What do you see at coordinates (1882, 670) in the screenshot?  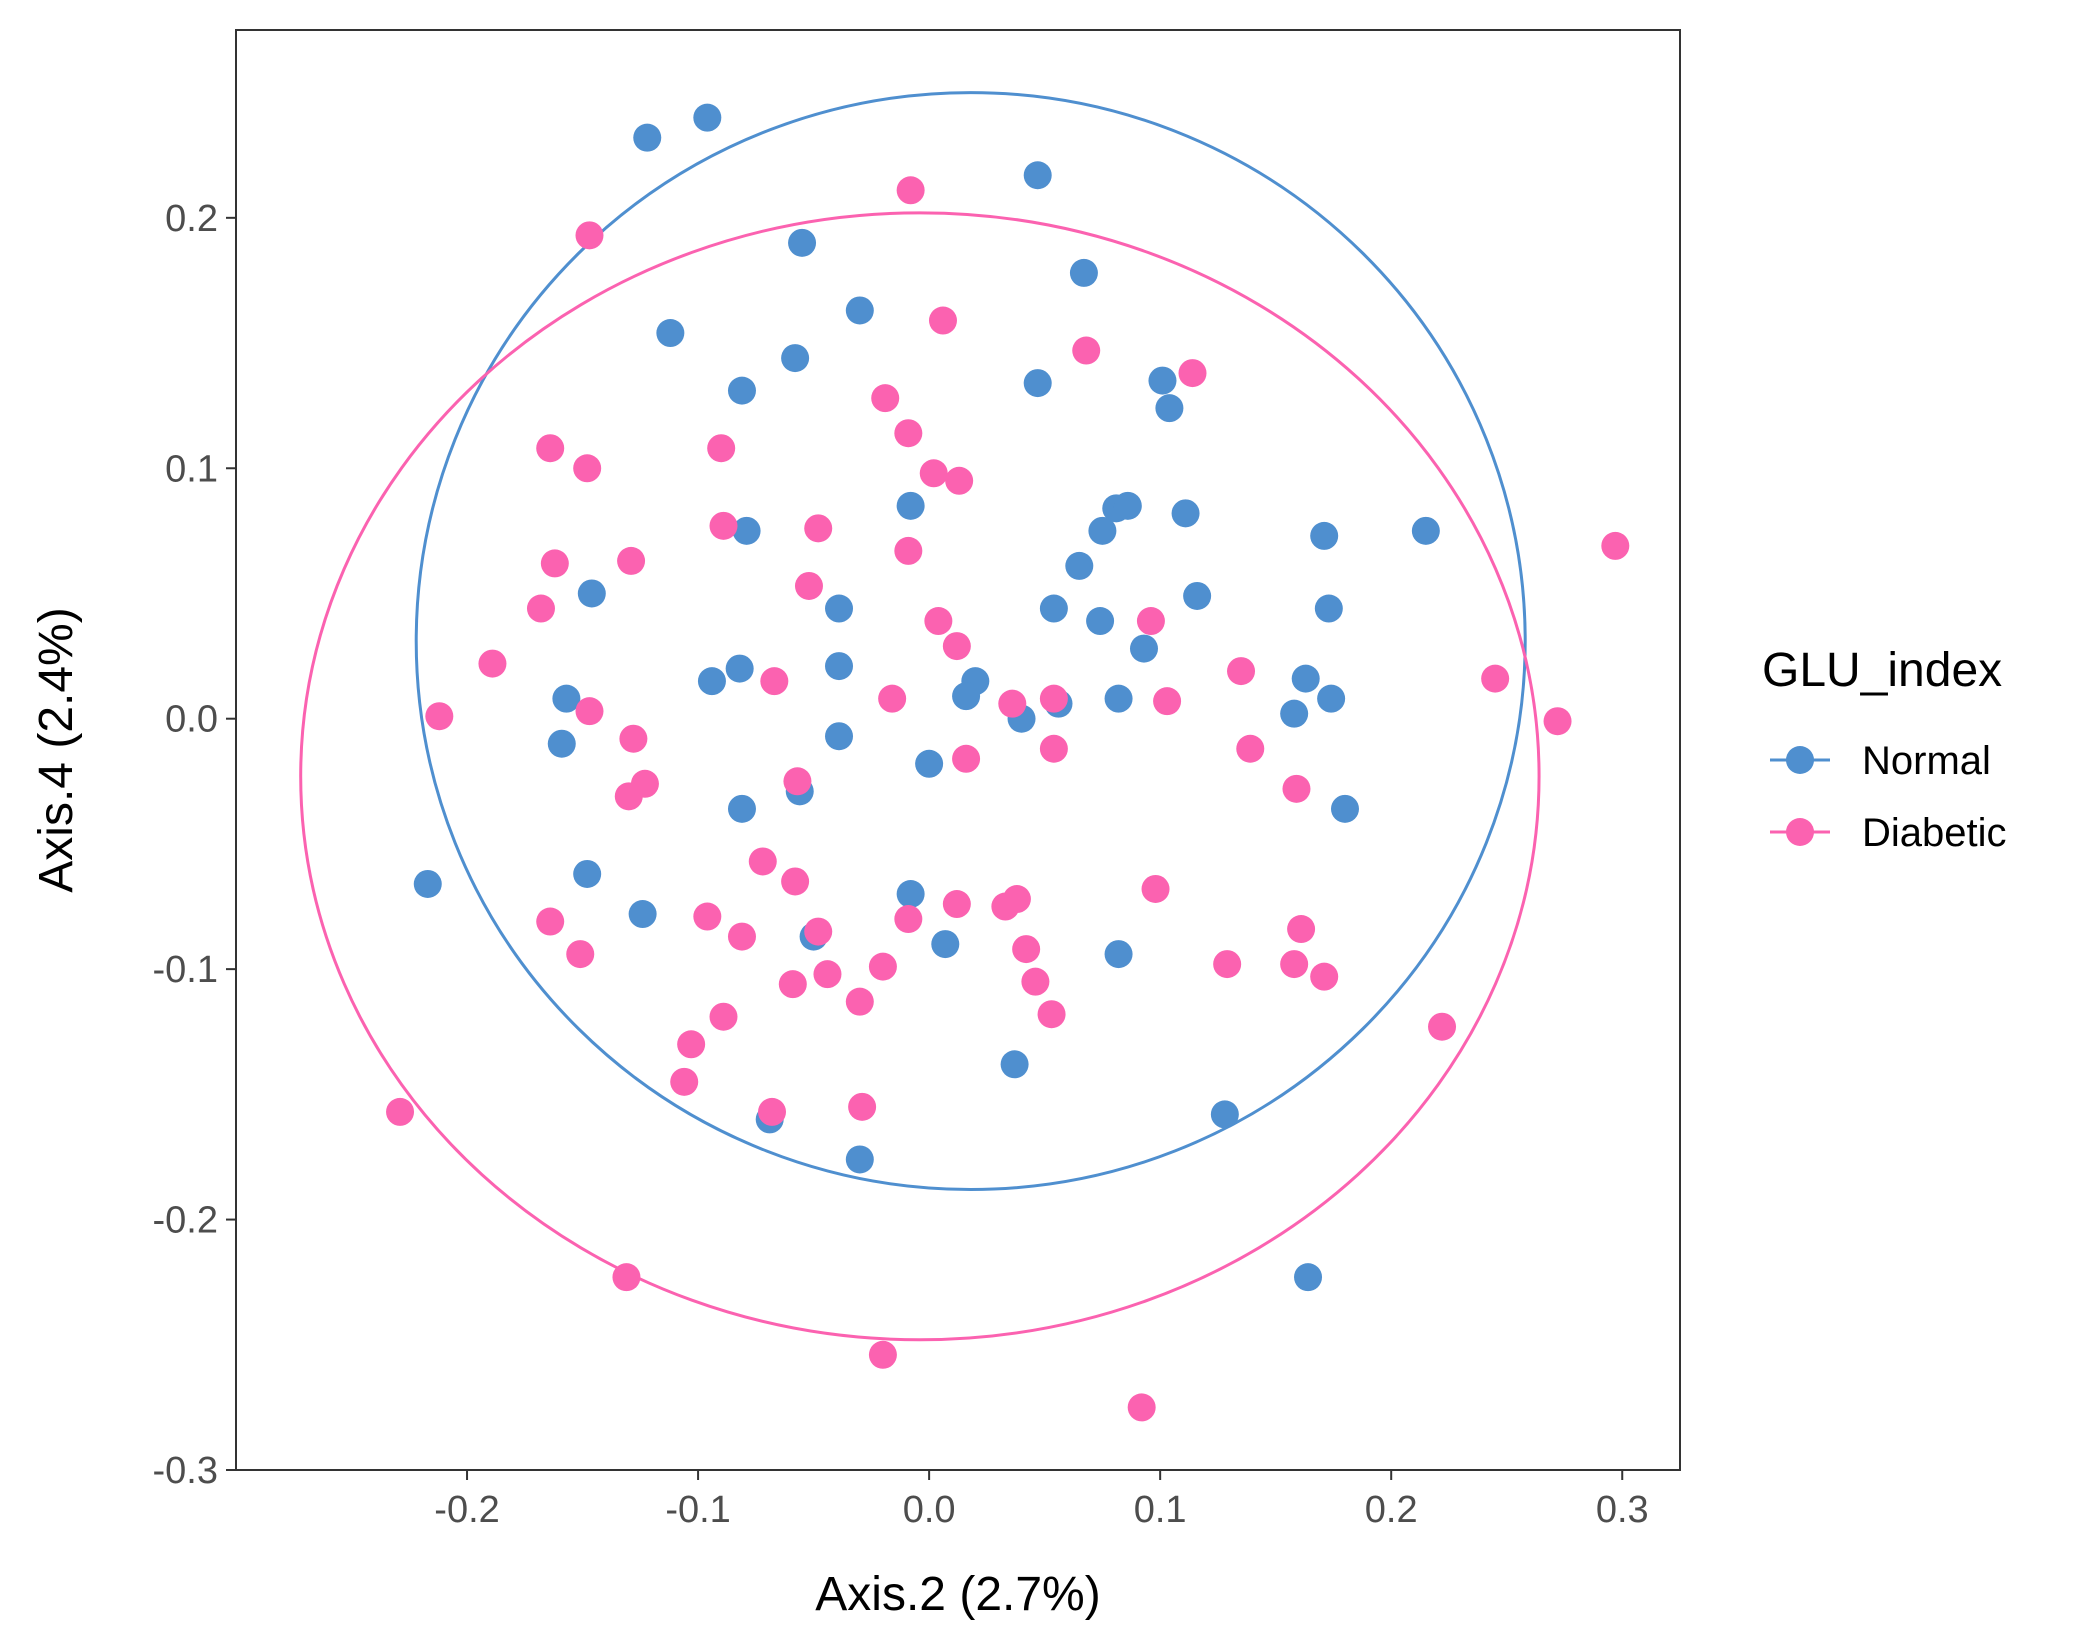 I see `legend-title: GLU_index` at bounding box center [1882, 670].